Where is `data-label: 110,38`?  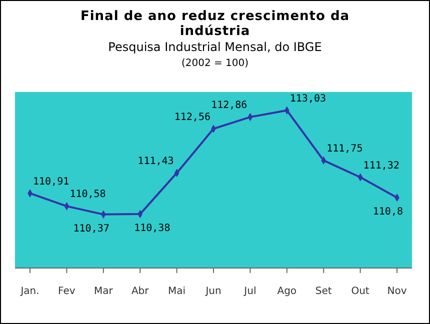
data-label: 110,38 is located at coordinates (152, 228).